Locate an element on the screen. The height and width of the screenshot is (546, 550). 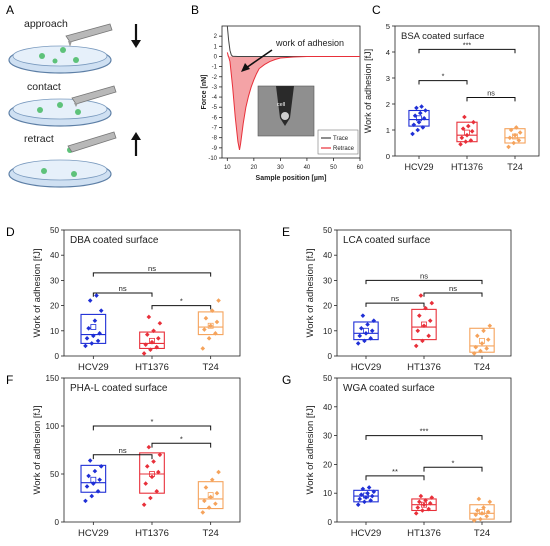
x-axis-label: Sample position [µm] is located at coordinates (291, 178).